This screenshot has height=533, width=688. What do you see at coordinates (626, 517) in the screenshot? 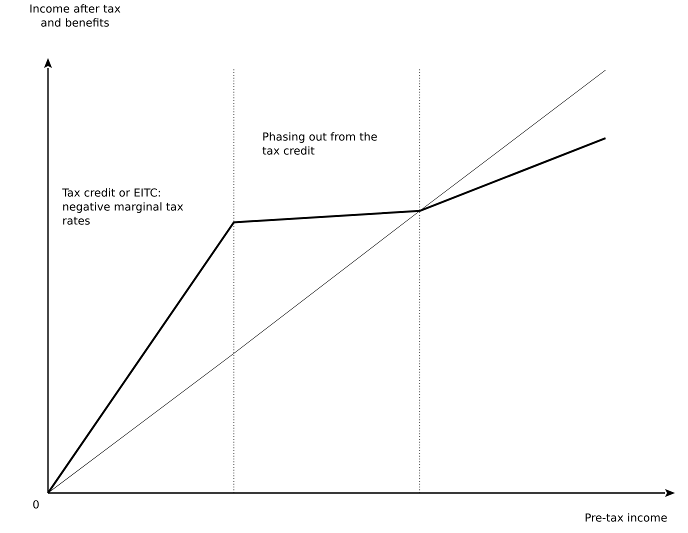
I see `x-axis-title: Pre-tax income` at bounding box center [626, 517].